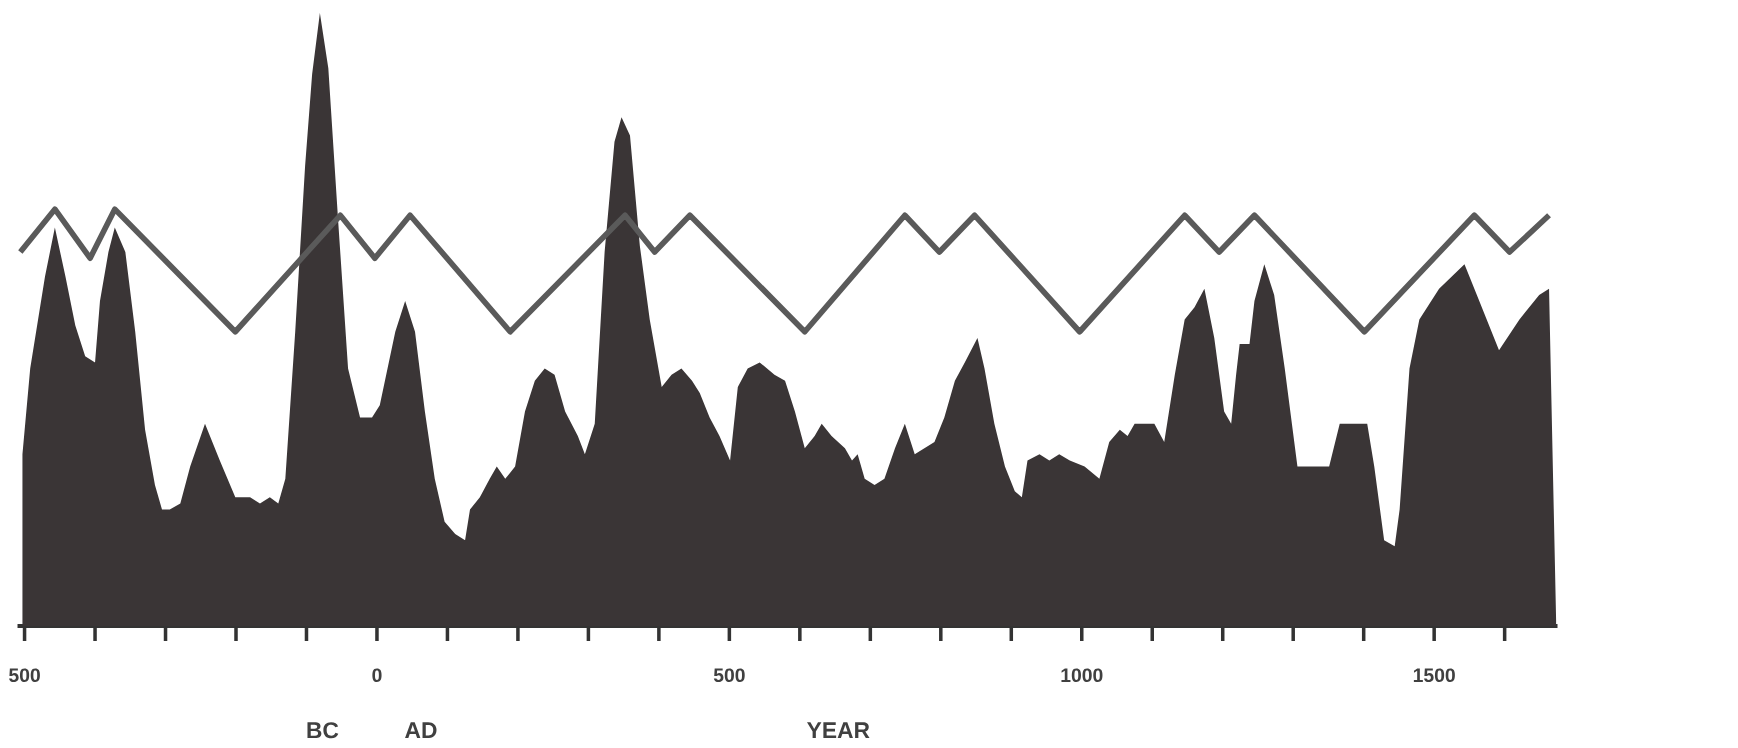 This screenshot has width=1738, height=748. What do you see at coordinates (377, 675) in the screenshot?
I see `x-tick-label: 0` at bounding box center [377, 675].